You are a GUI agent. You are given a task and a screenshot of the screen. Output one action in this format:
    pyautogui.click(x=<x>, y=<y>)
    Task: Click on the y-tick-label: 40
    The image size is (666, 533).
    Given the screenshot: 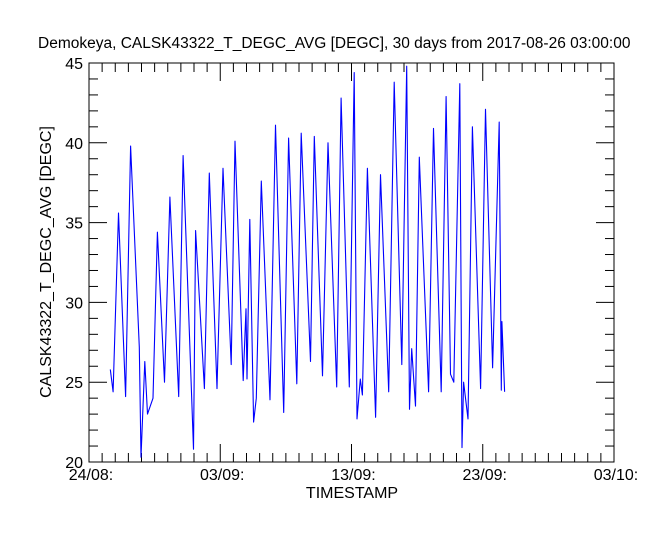 What is the action you would take?
    pyautogui.click(x=74, y=144)
    